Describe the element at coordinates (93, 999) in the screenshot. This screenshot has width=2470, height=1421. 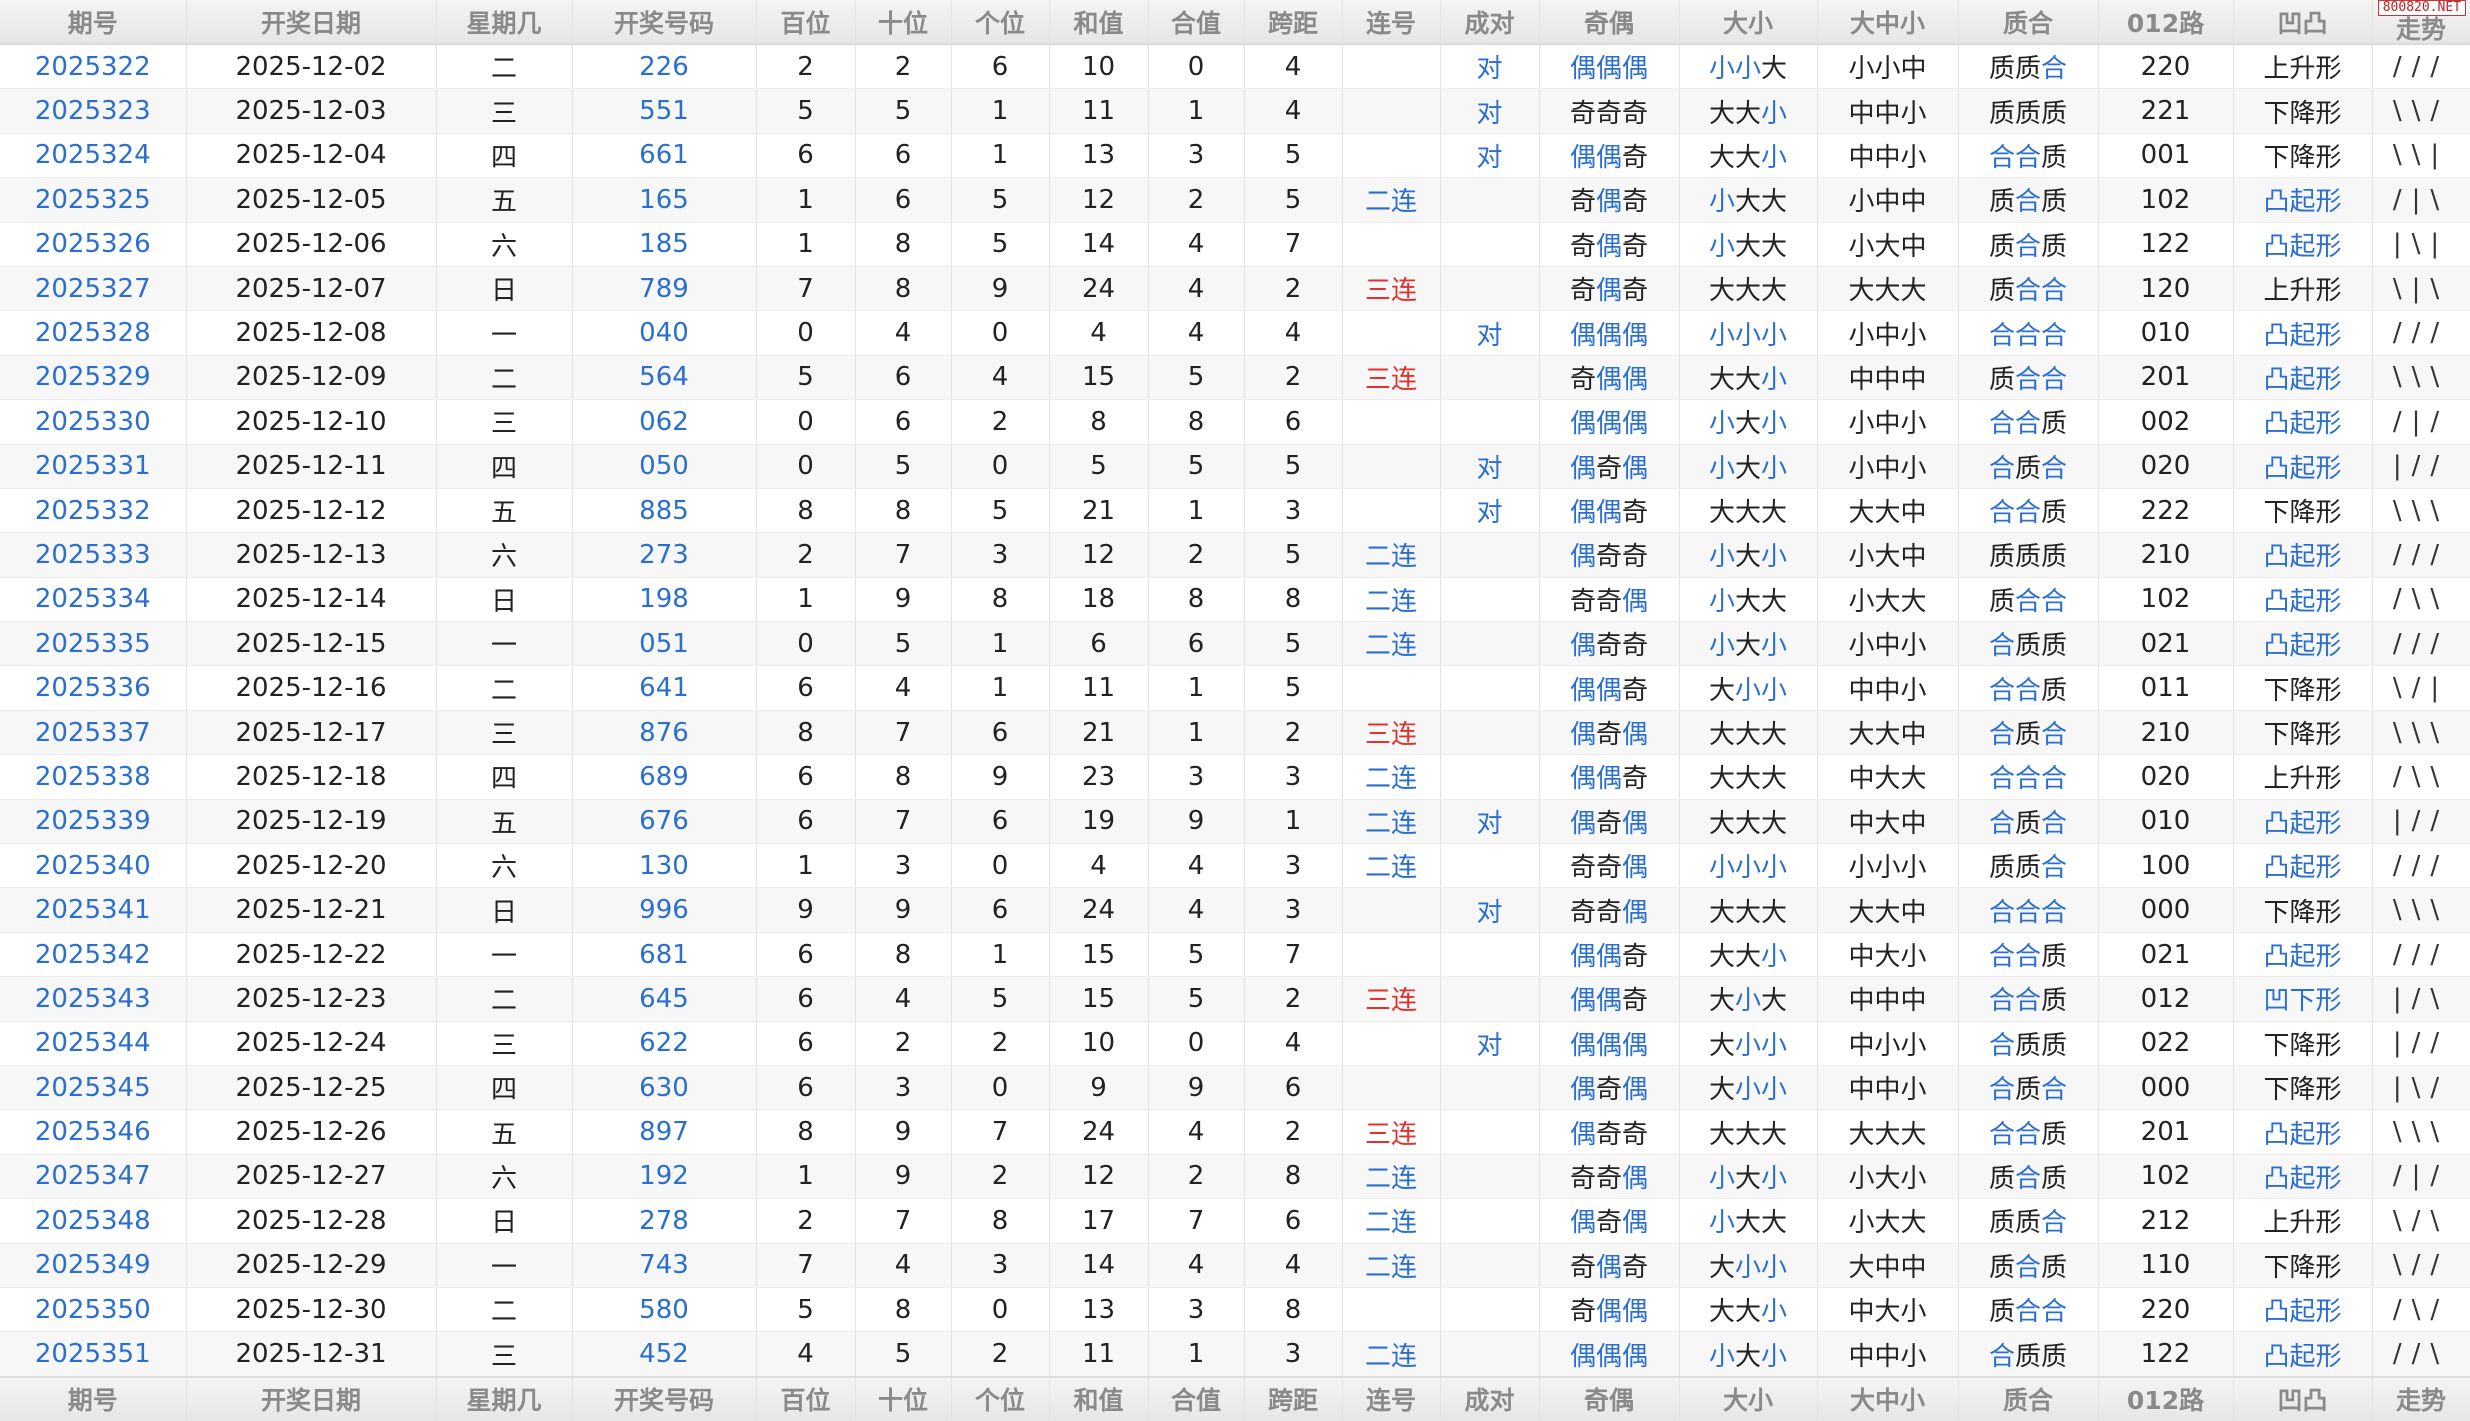
I see `cell-issue: 2025343` at that location.